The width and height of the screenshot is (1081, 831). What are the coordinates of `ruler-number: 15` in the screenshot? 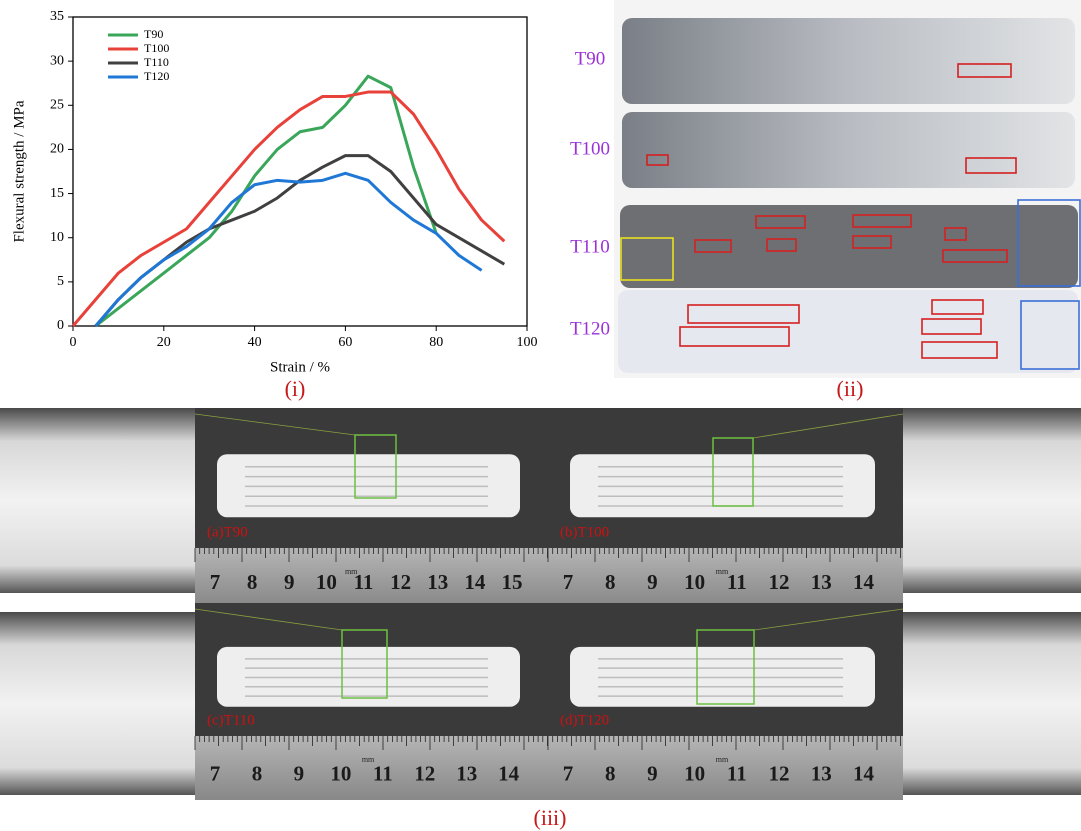 It's located at (512, 582).